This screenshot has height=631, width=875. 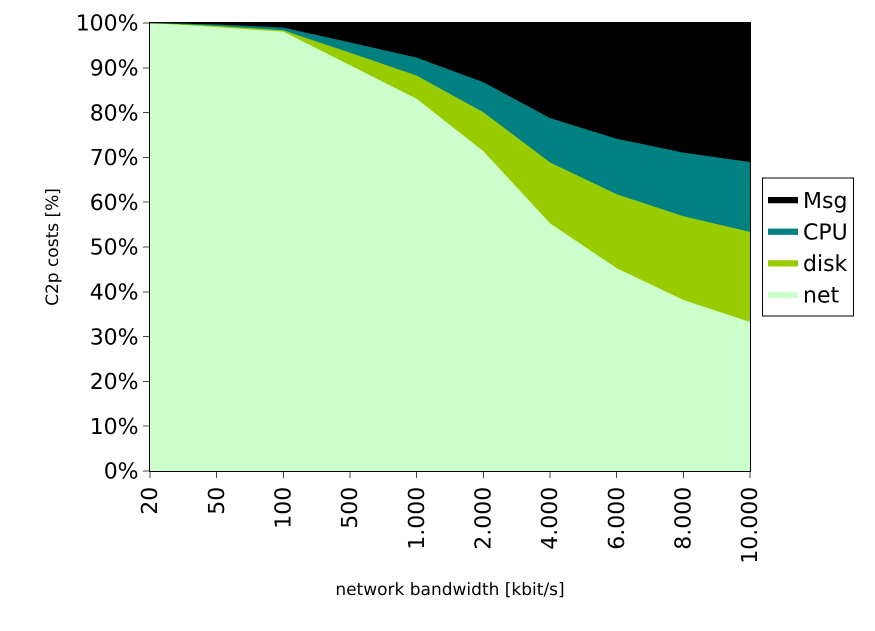 I want to click on legend-label: net, so click(x=821, y=296).